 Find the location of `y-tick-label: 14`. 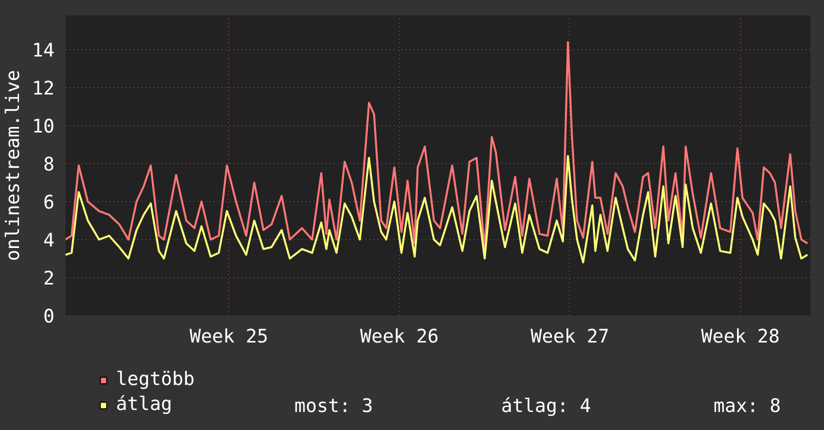

y-tick-label: 14 is located at coordinates (43, 51).